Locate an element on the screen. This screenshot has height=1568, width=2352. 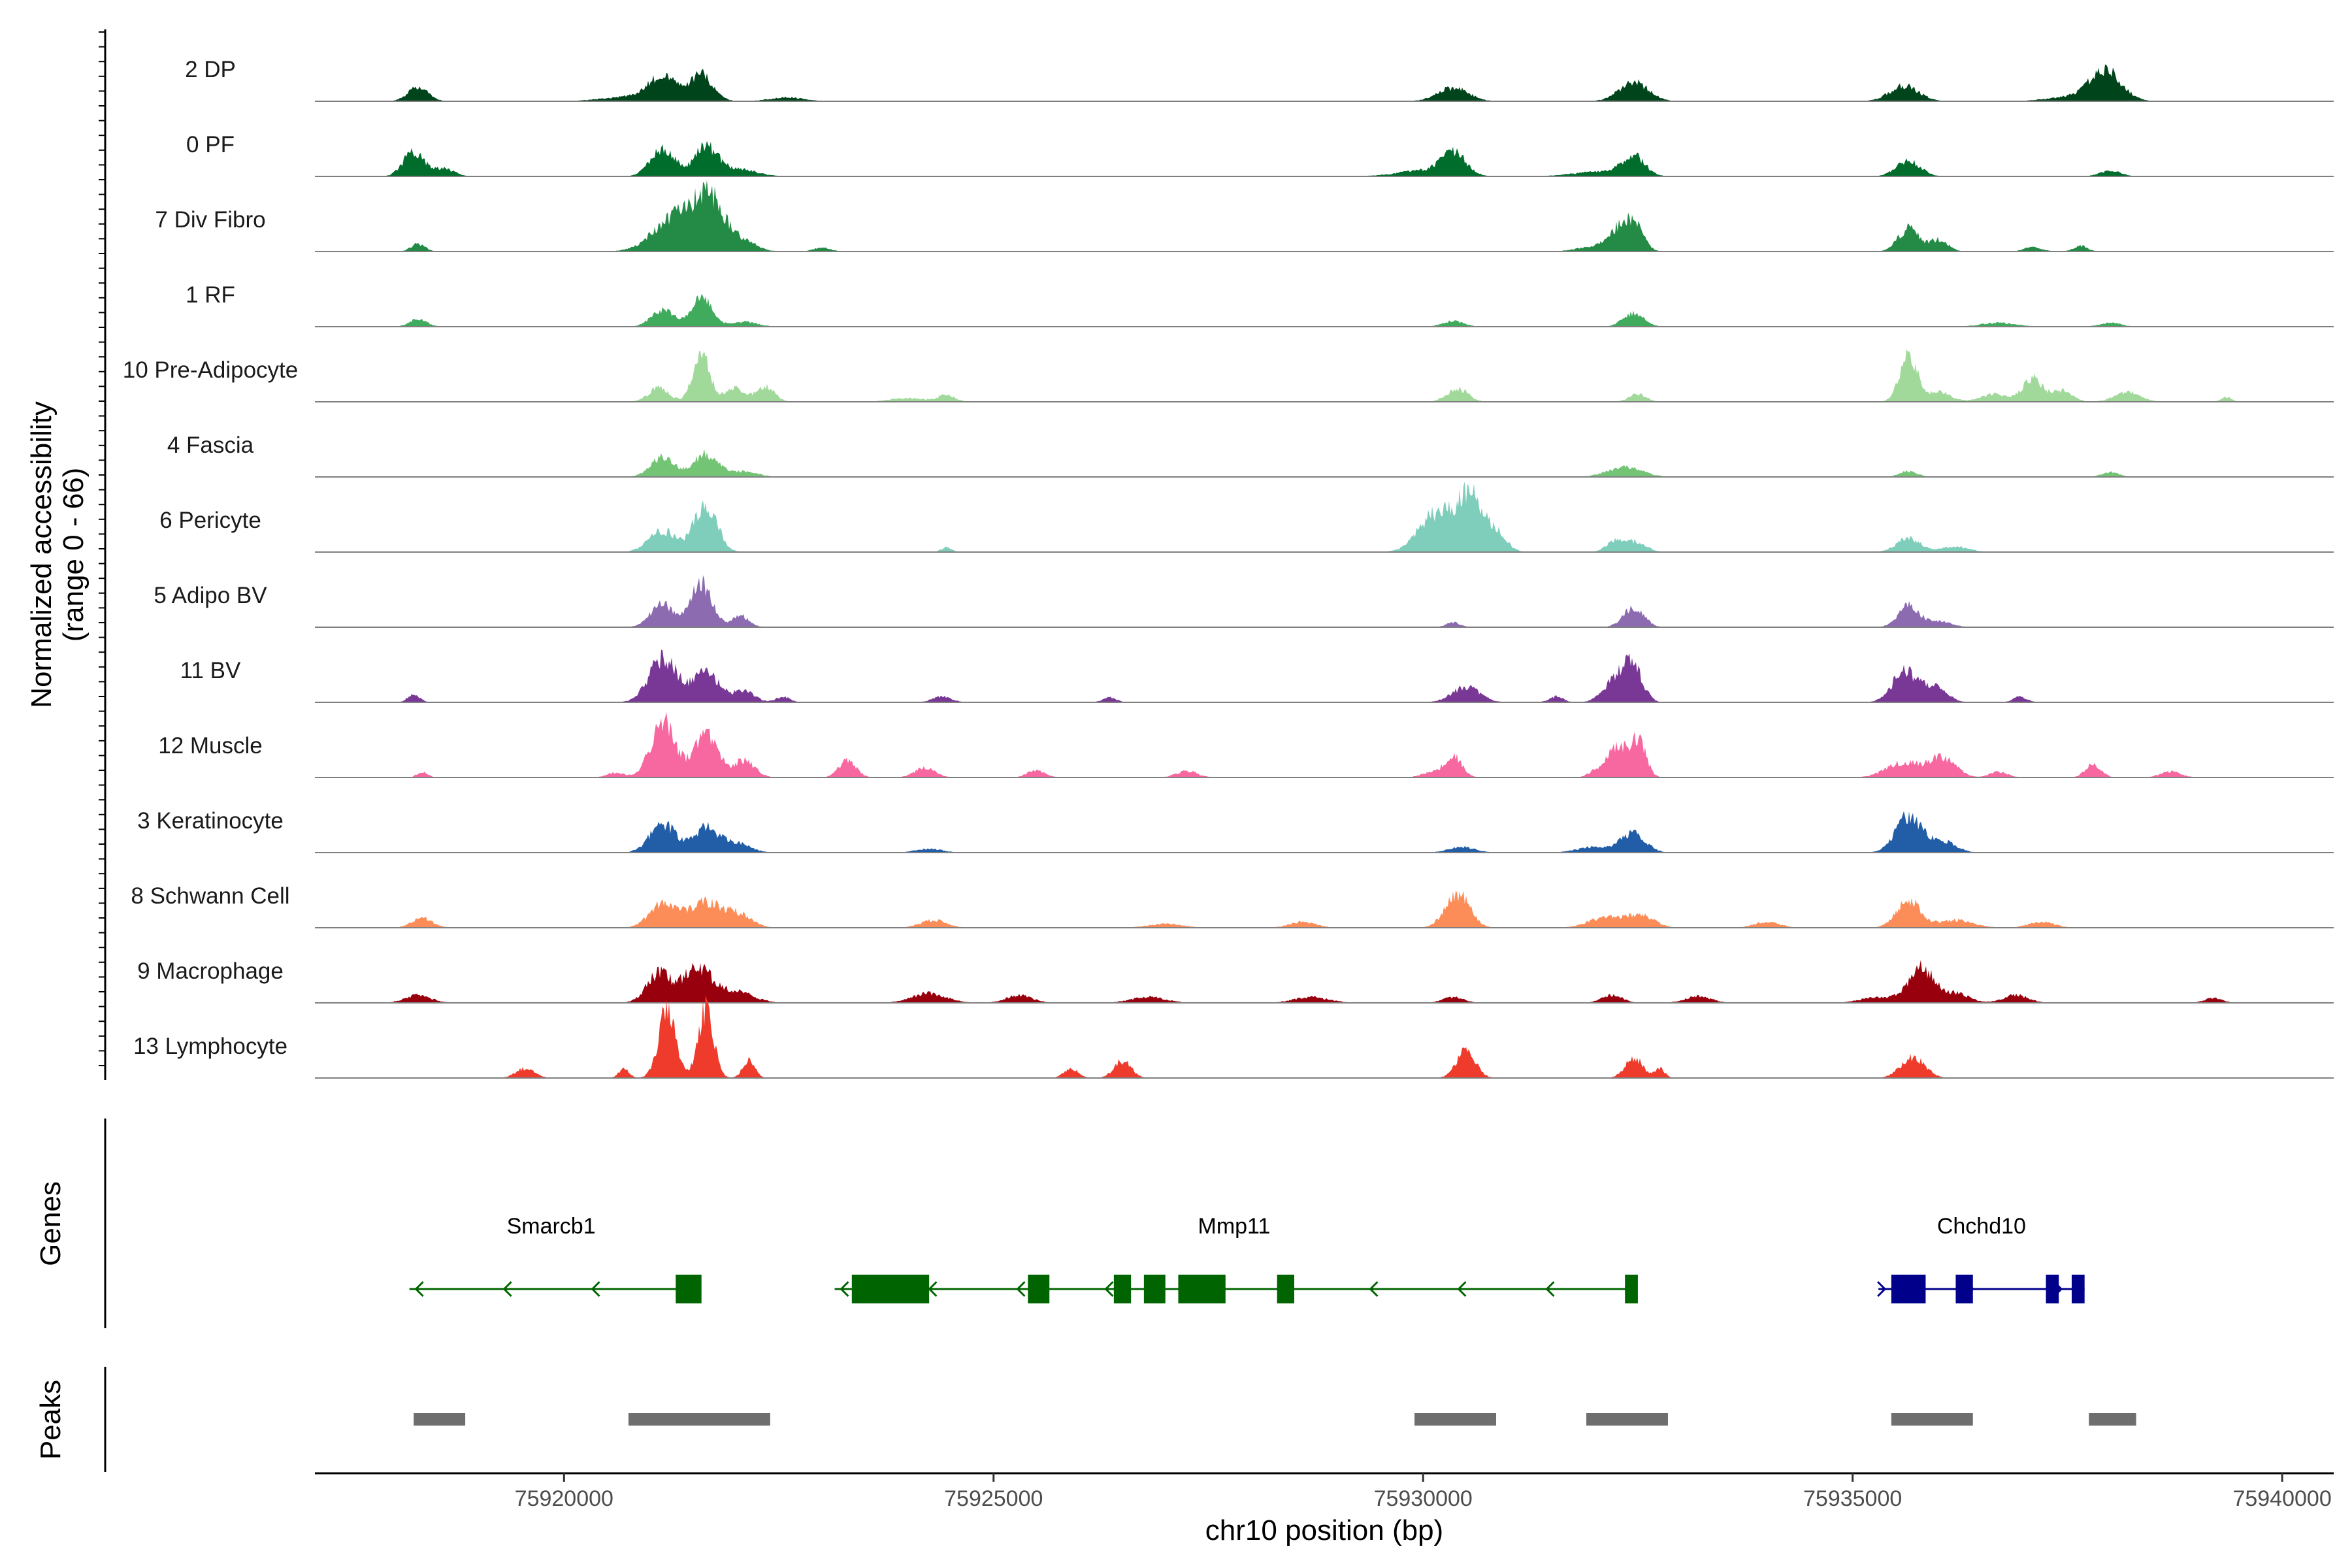
track-4-fascia: 4 Fascia is located at coordinates (1250, 455).